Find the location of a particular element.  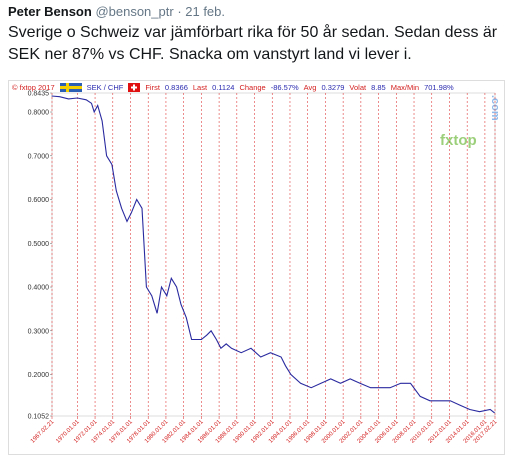

stat-value: 0.3279 is located at coordinates (333, 87).